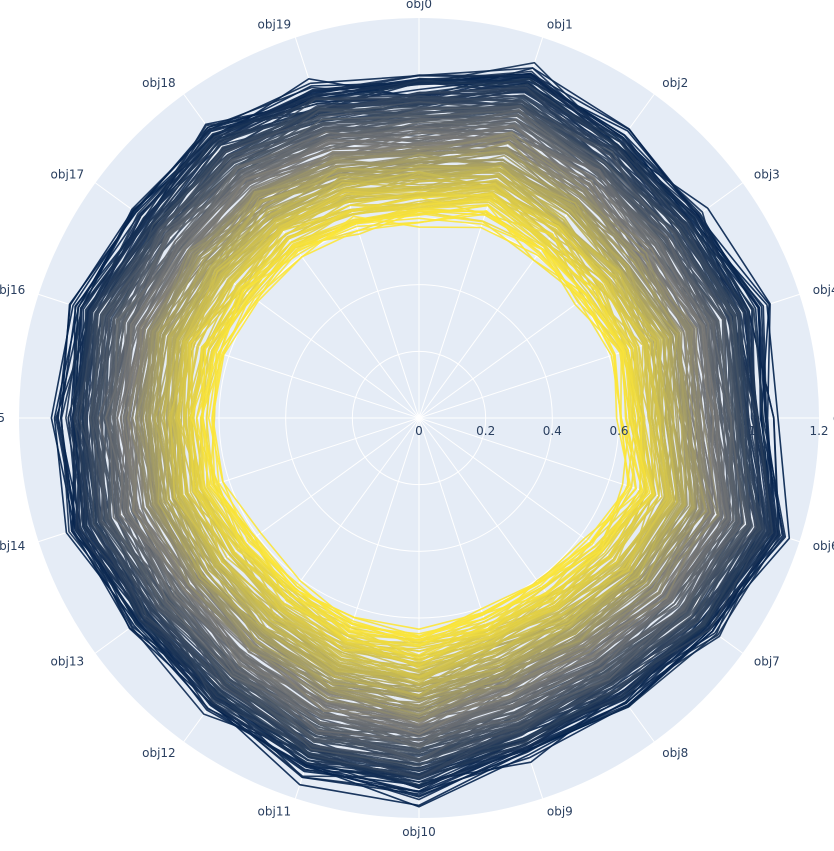 This screenshot has height=851, width=834. I want to click on angular-tick-label: obj9, so click(560, 812).